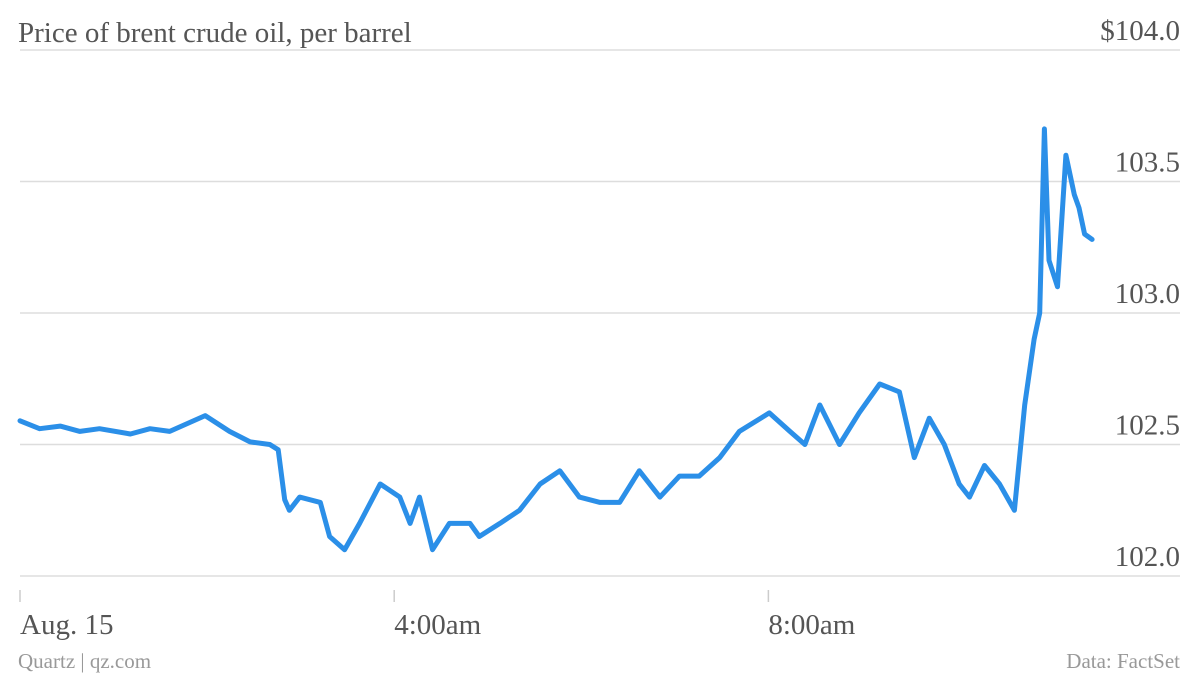 This screenshot has height=676, width=1200. I want to click on x-tick-label: 8:00am, so click(811, 625).